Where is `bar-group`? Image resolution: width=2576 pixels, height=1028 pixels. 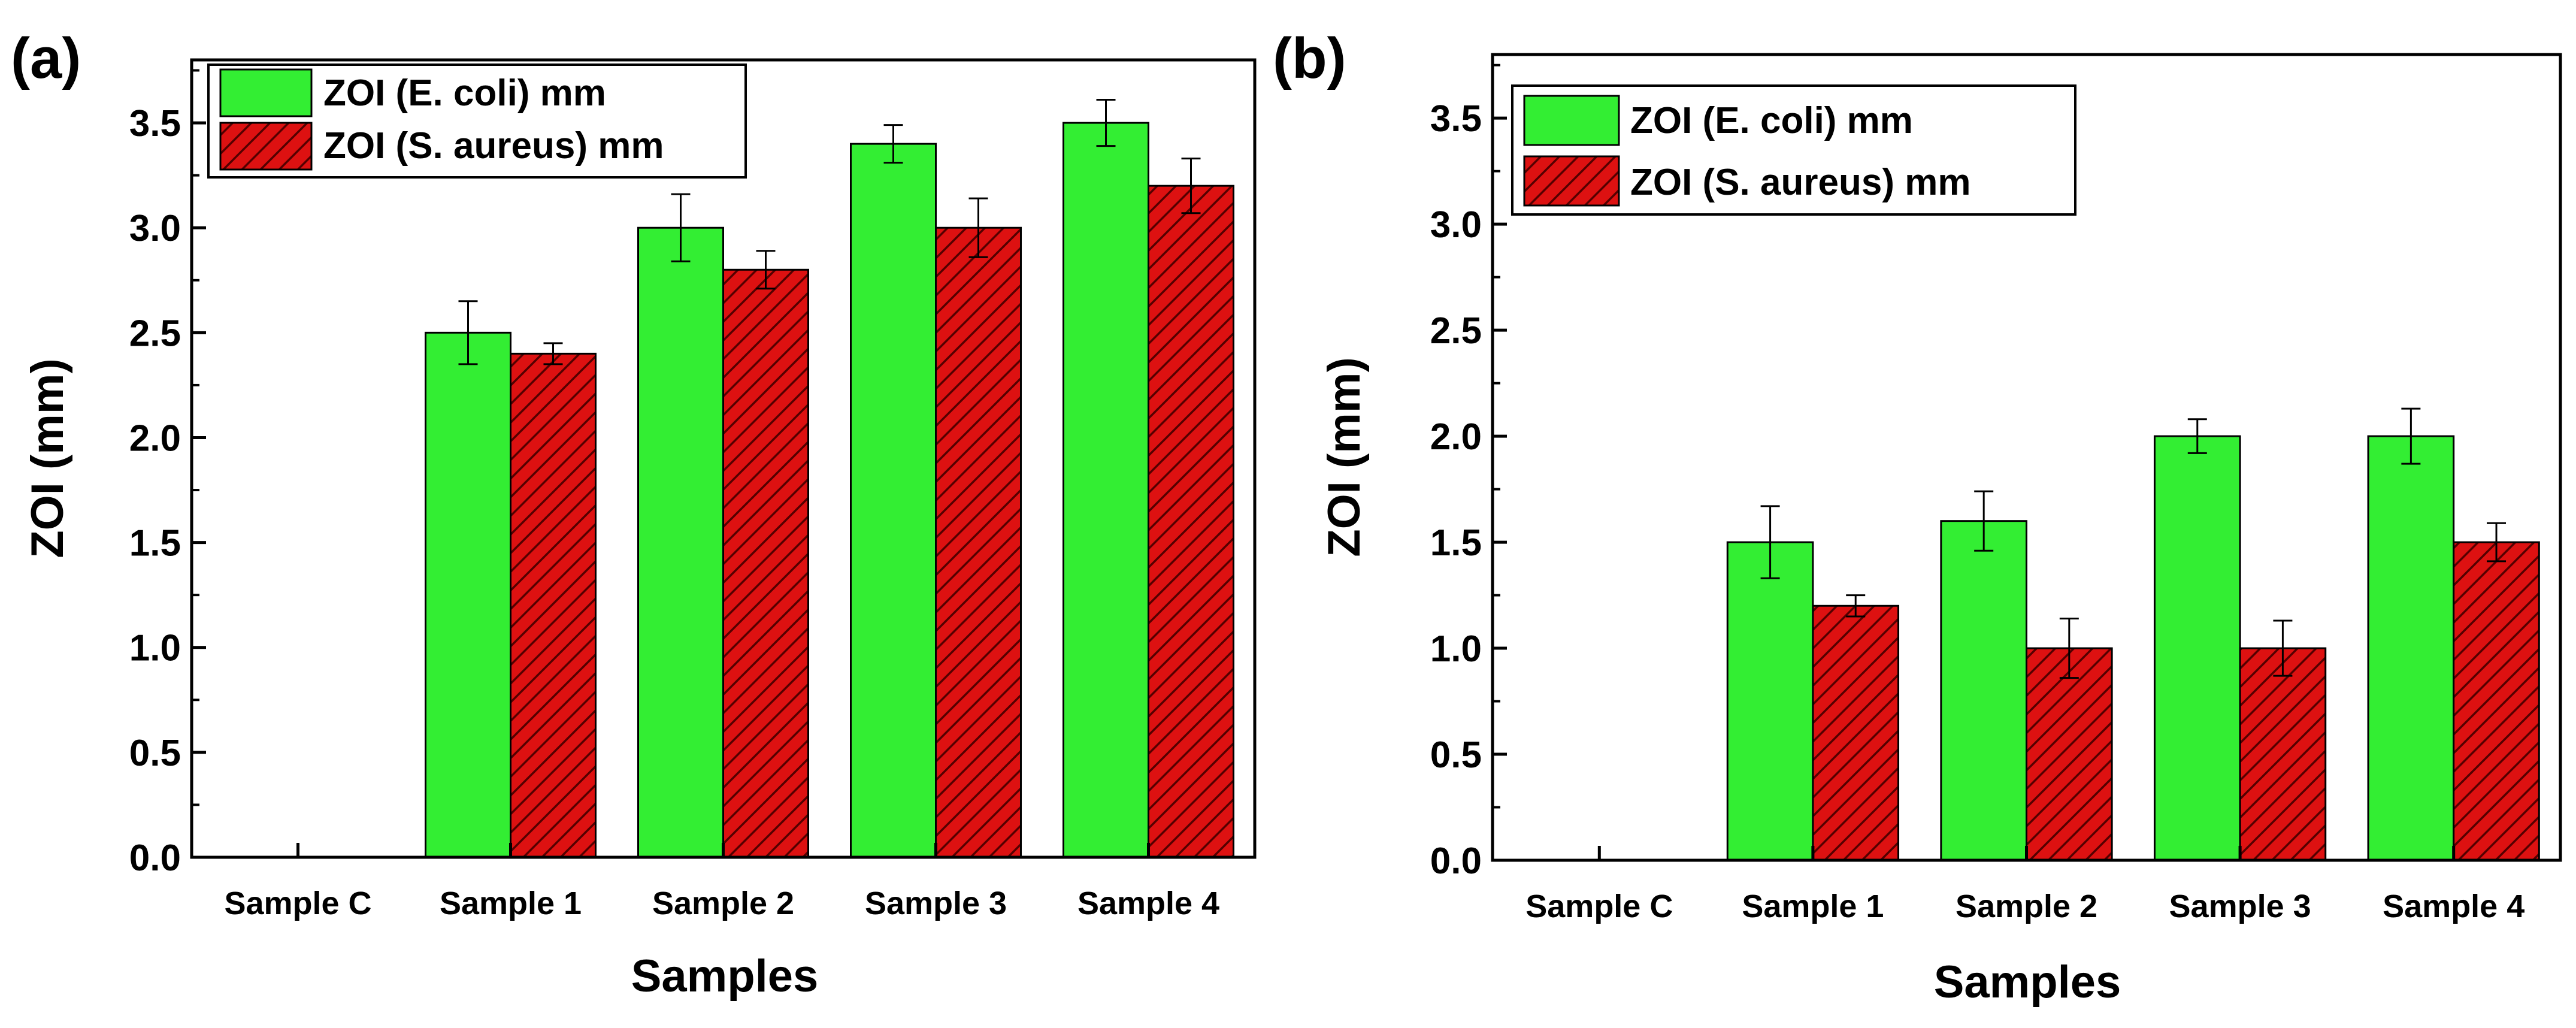 bar-group is located at coordinates (2133, 648).